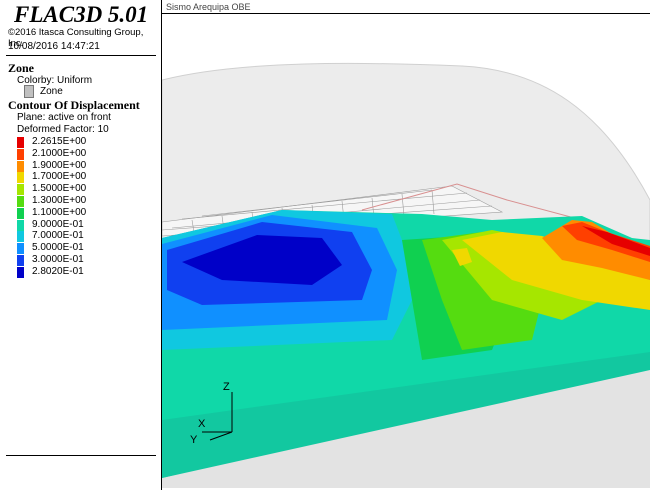  What do you see at coordinates (58, 259) in the screenshot?
I see `legend-value: 3.0000E-01` at bounding box center [58, 259].